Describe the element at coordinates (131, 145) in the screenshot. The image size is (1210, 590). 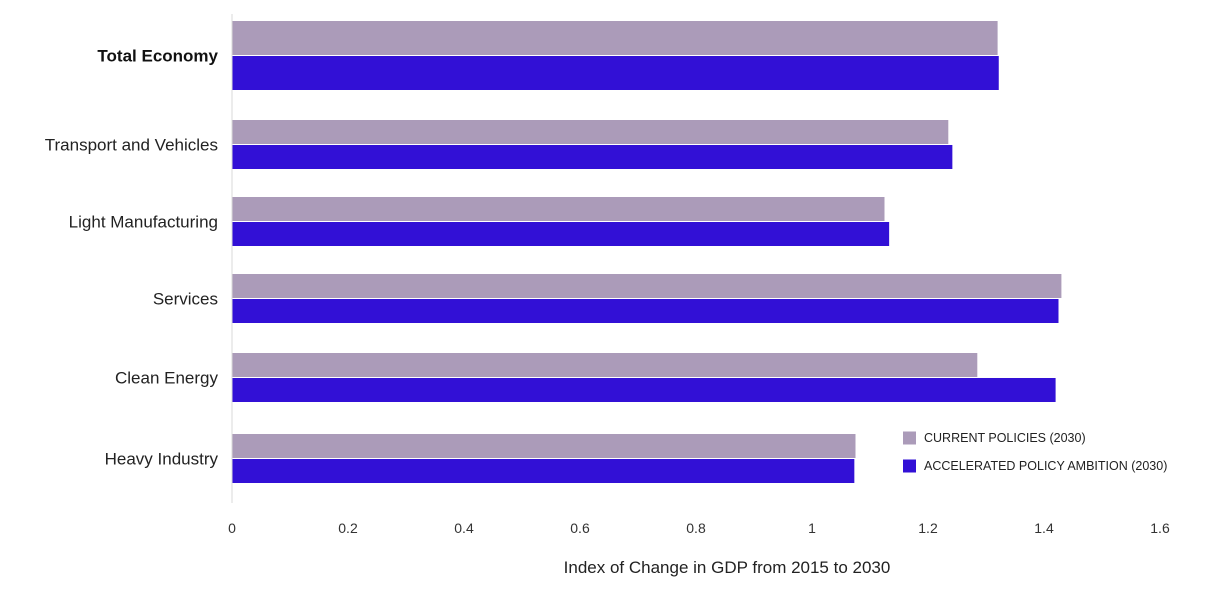
I see `category-label: Transport and Vehicles` at that location.